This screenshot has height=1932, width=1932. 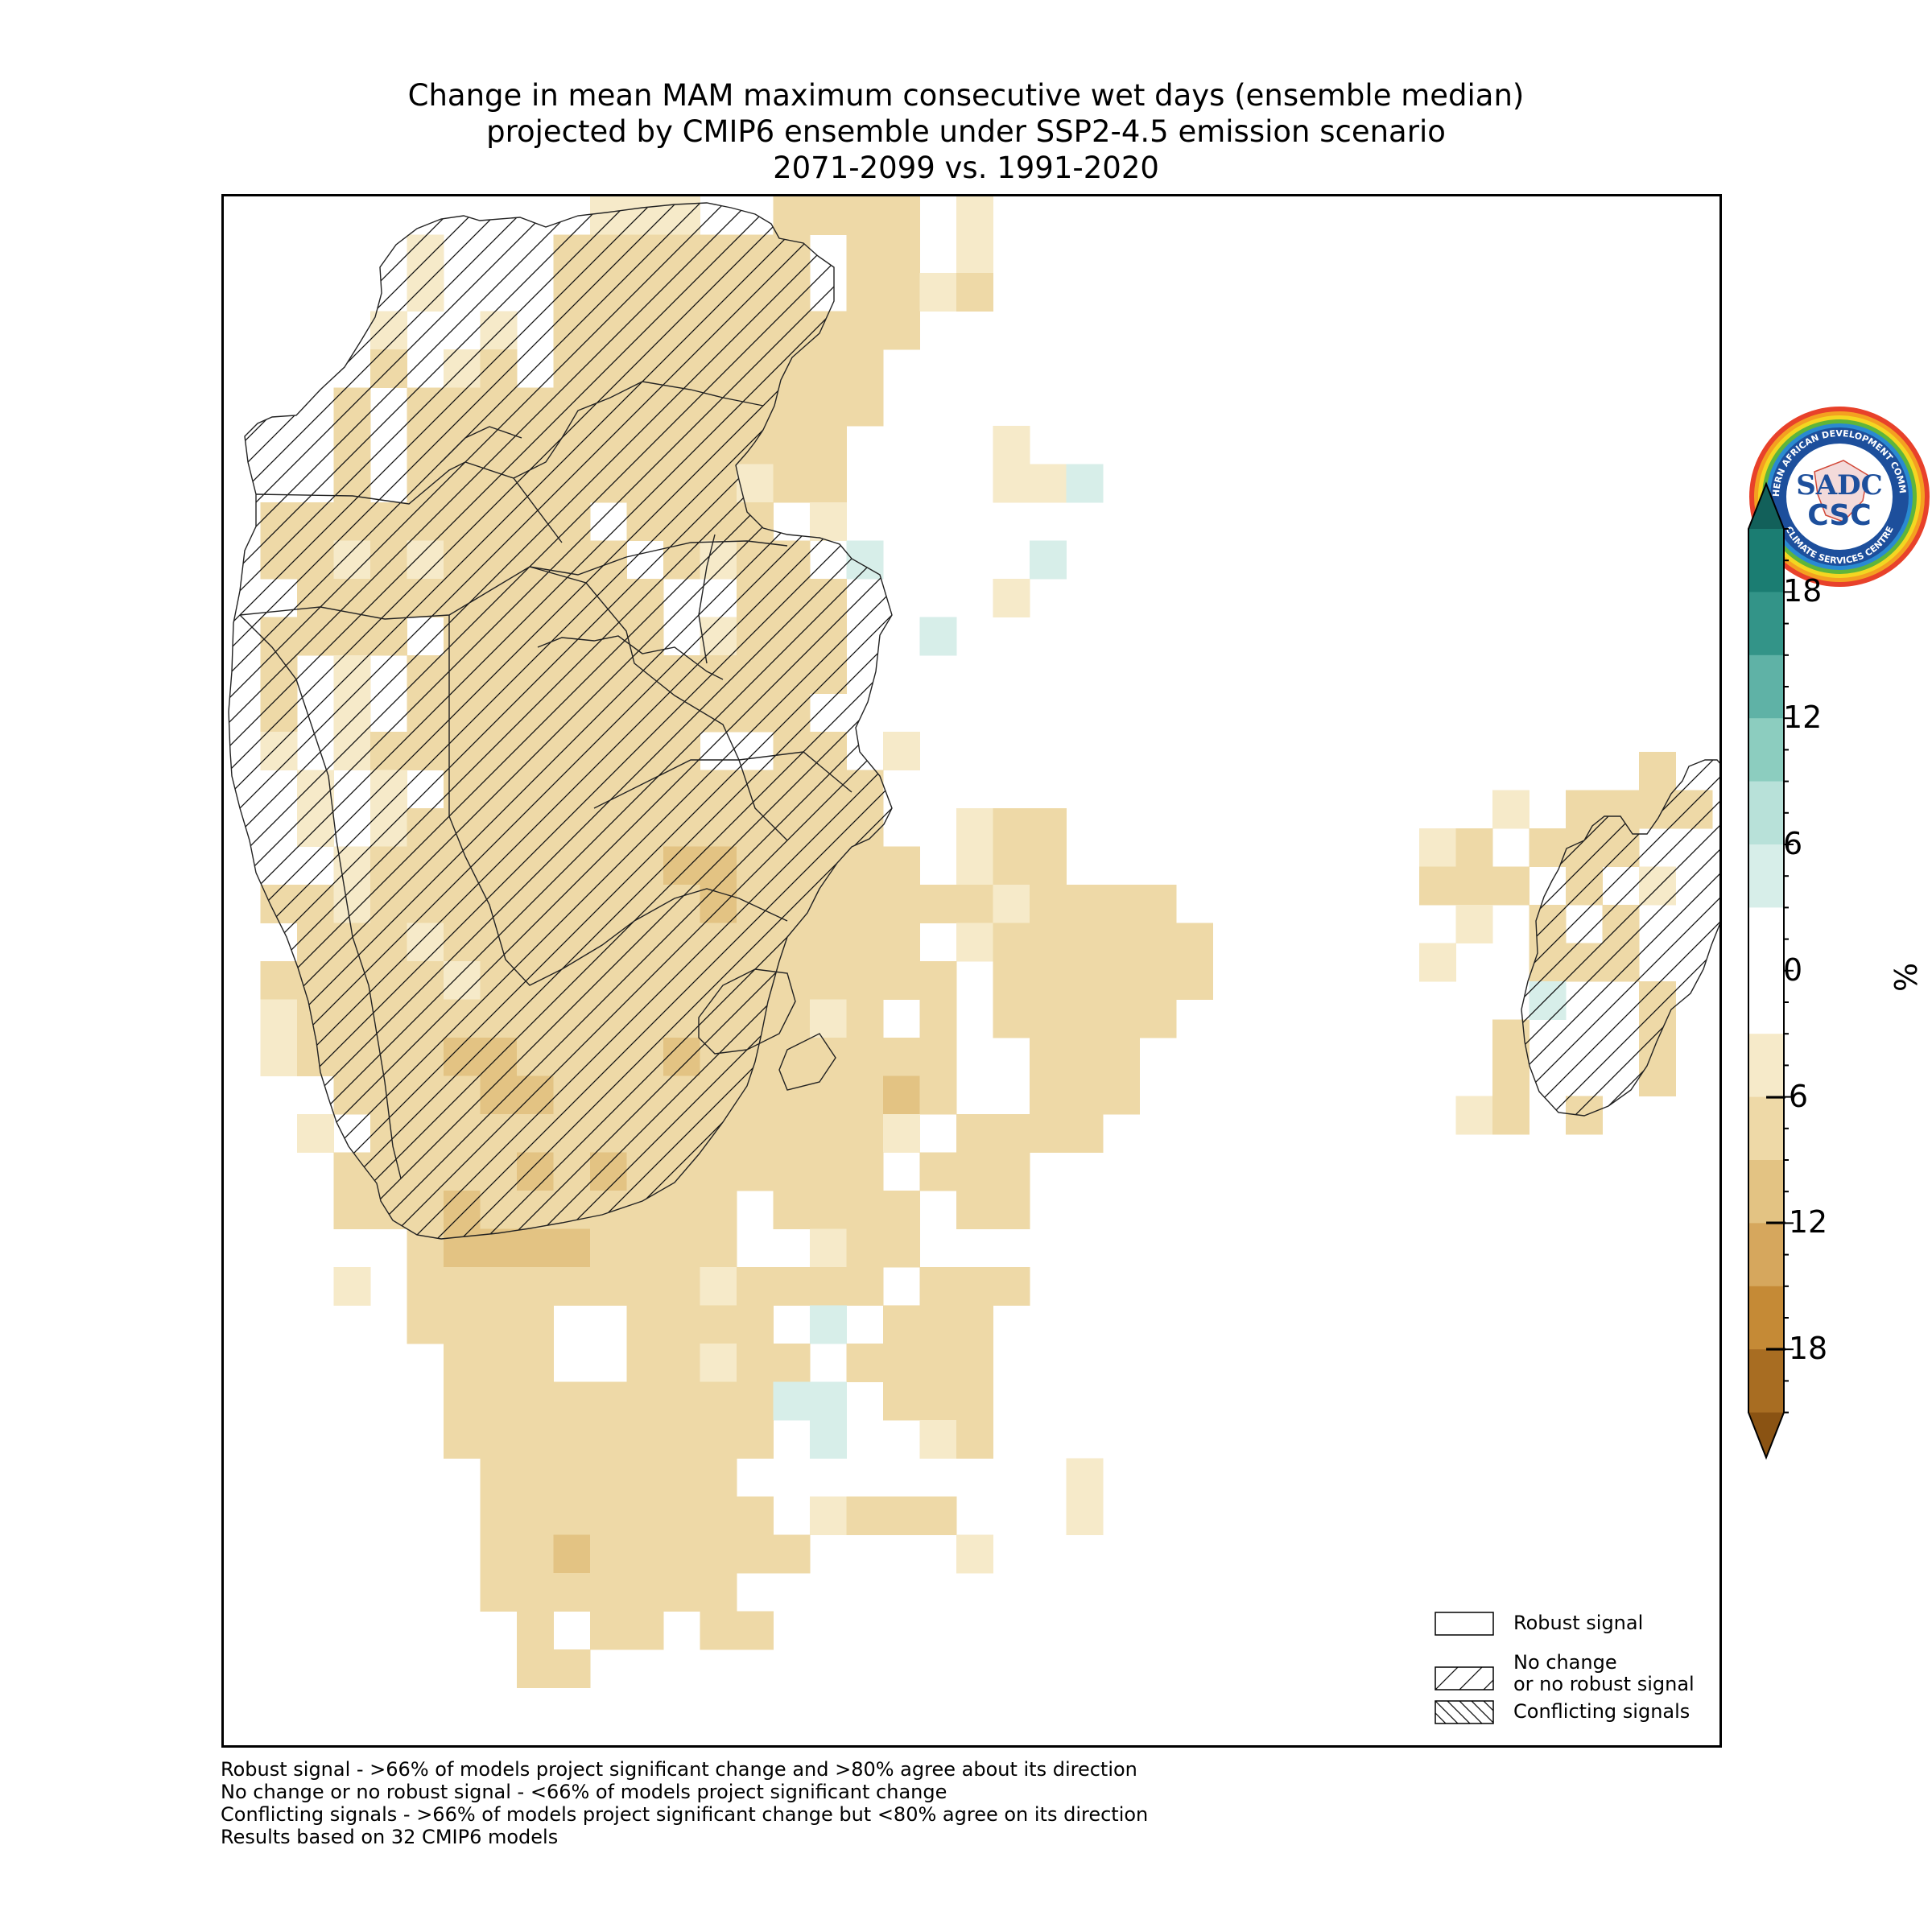 I want to click on colorbar-segments, so click(x=1767, y=970).